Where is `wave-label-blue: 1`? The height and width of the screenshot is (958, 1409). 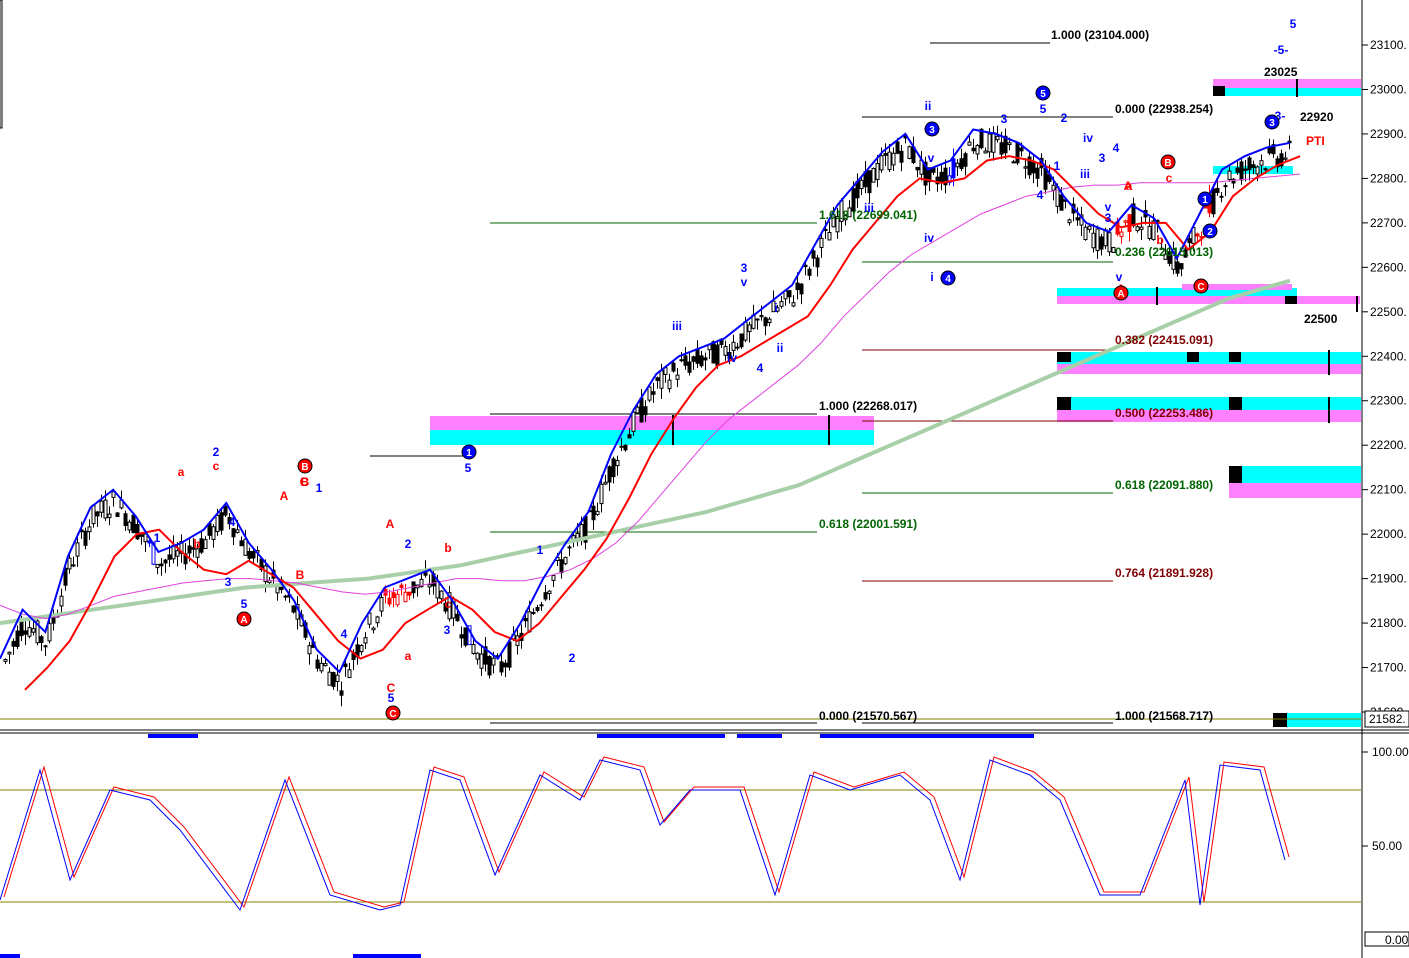
wave-label-blue: 1 is located at coordinates (540, 550).